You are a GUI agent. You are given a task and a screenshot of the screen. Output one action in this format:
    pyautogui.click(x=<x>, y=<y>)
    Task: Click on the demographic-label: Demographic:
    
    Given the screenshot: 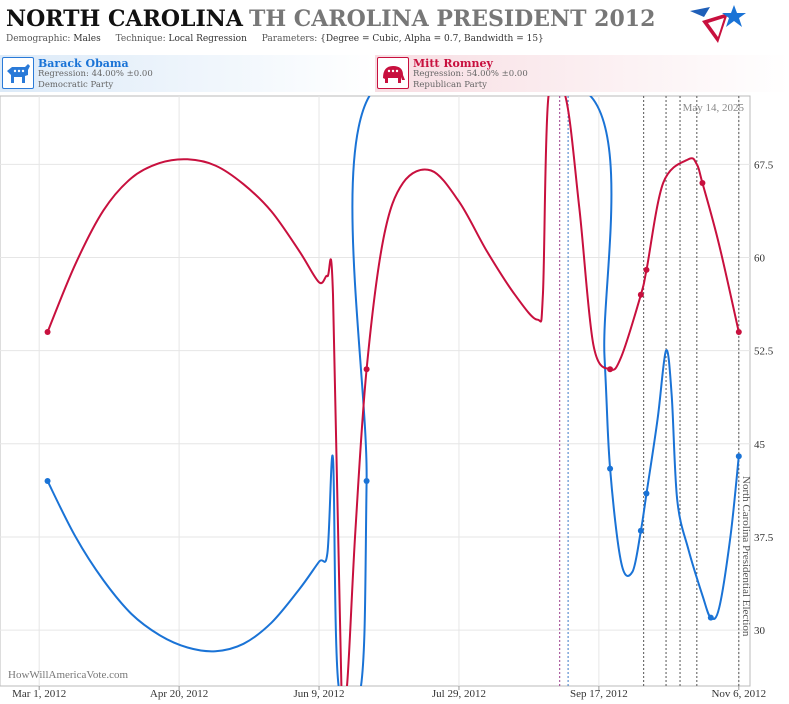 What is the action you would take?
    pyautogui.click(x=38, y=39)
    